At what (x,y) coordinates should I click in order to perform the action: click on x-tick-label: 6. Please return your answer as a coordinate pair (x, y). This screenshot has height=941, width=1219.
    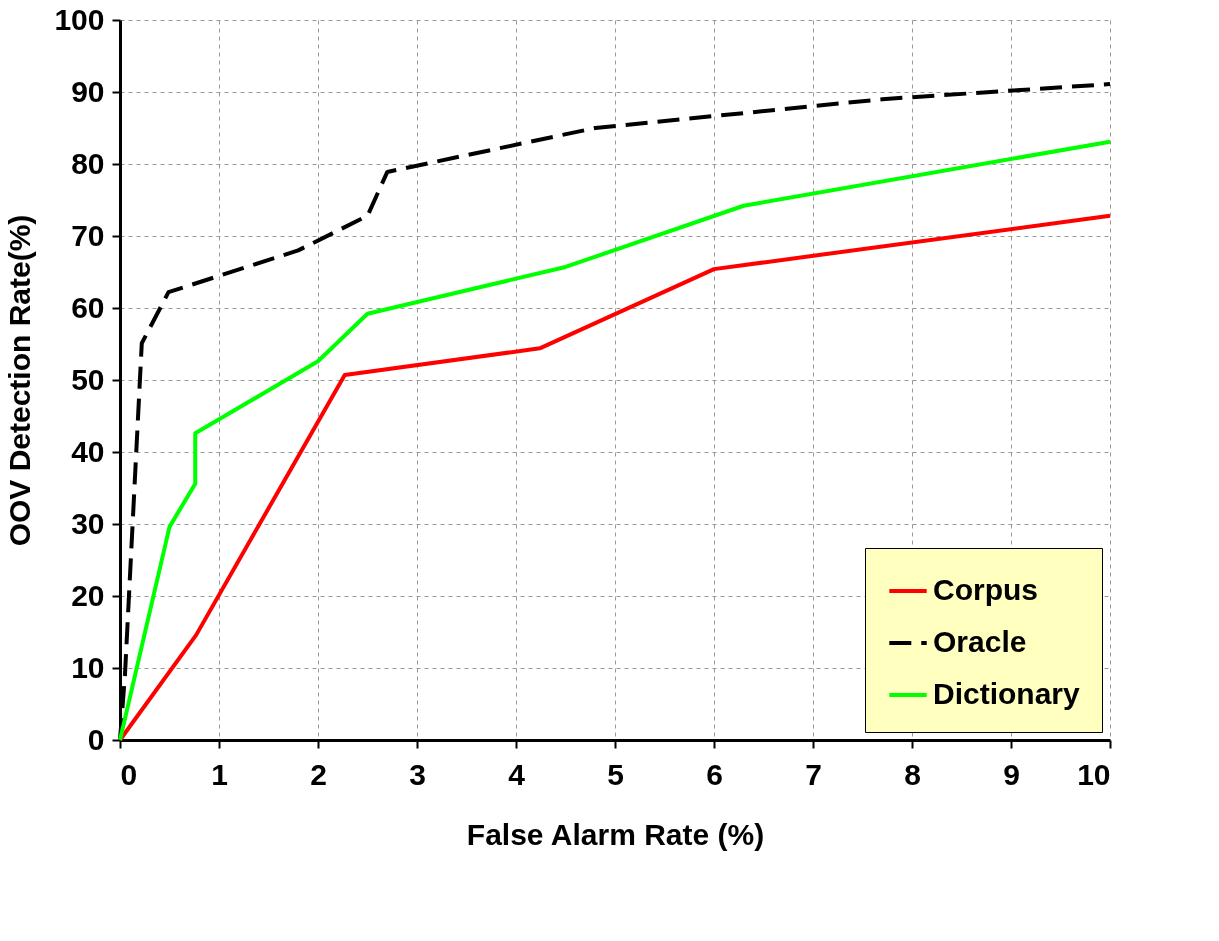
    Looking at the image, I should click on (714, 774).